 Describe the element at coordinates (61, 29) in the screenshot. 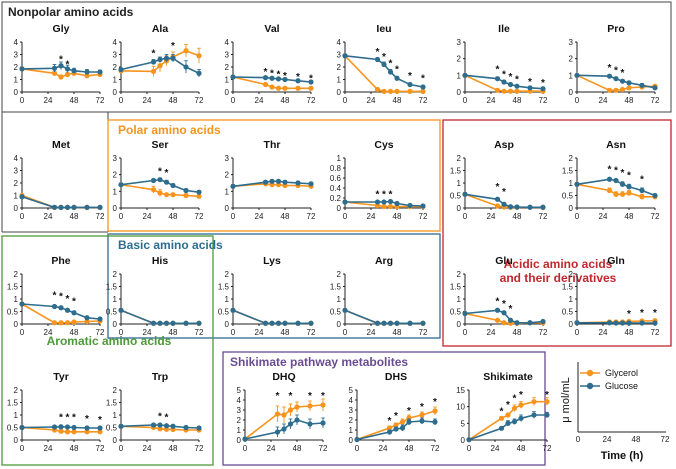

I see `panel-title: Gly` at that location.